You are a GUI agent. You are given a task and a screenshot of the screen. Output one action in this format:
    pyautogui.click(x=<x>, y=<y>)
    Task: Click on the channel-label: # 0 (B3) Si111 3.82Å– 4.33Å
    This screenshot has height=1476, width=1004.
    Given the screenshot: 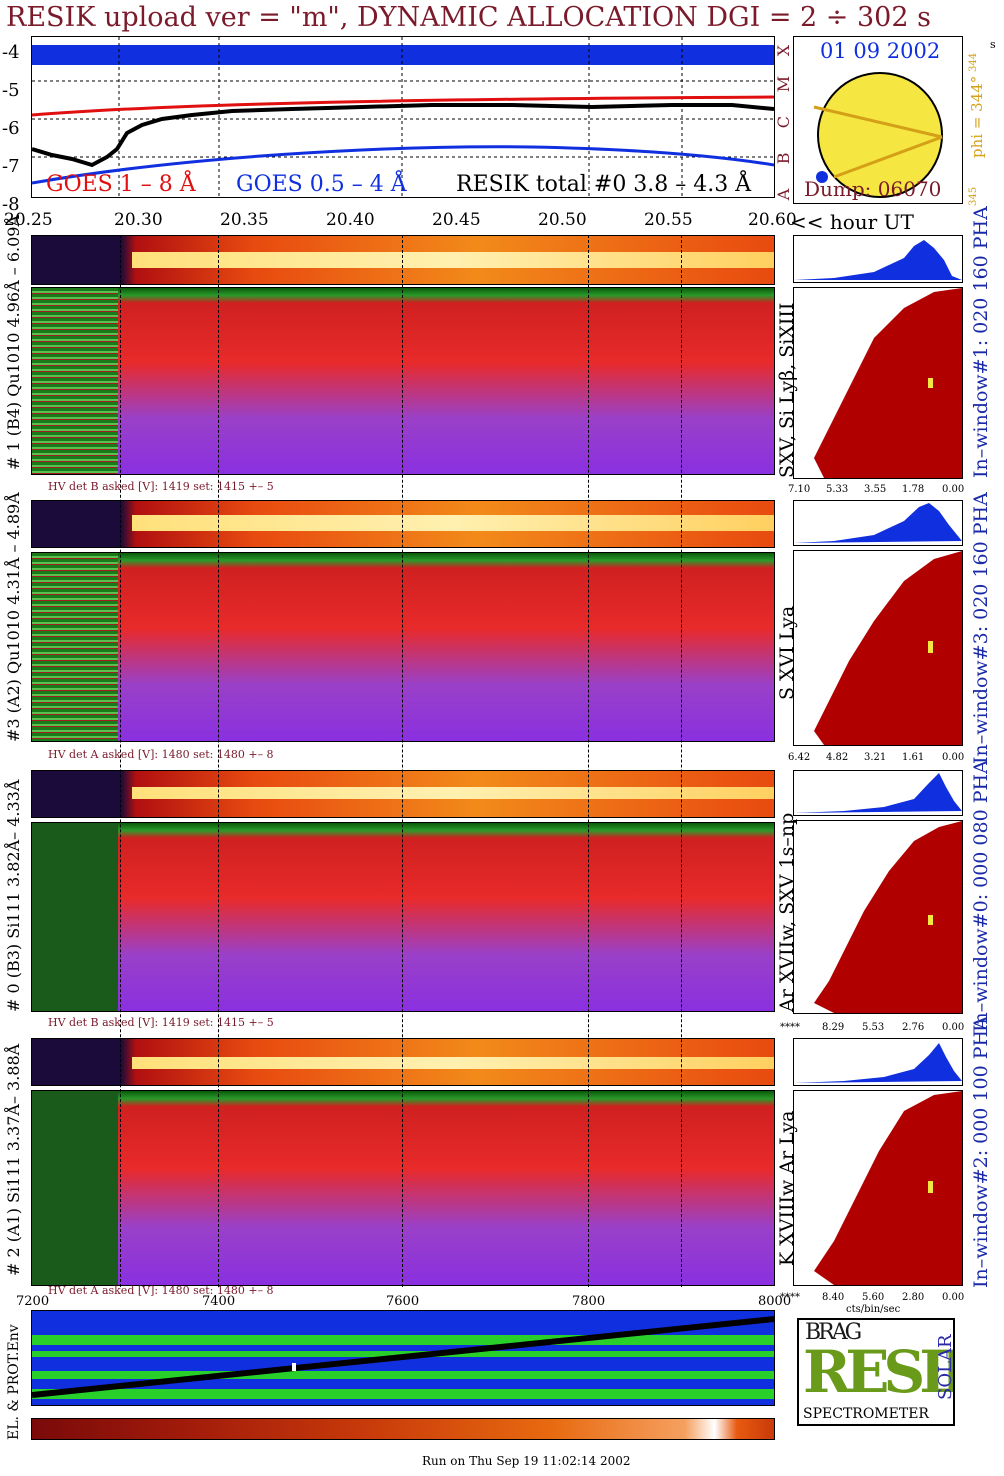 What is the action you would take?
    pyautogui.click(x=13, y=895)
    